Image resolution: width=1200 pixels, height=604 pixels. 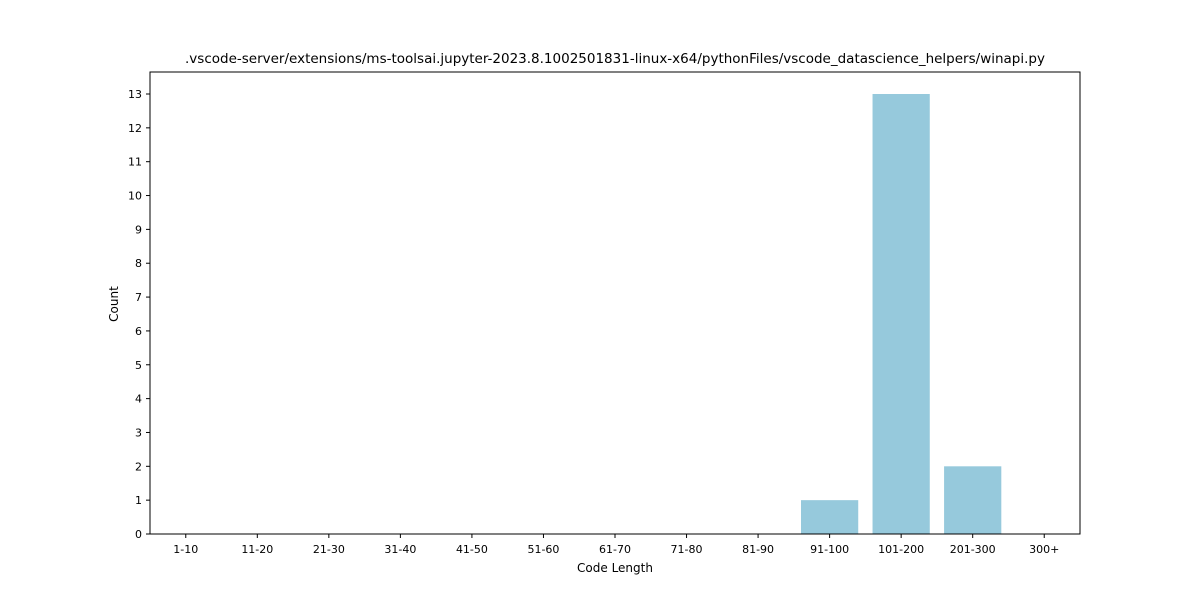 What do you see at coordinates (138, 297) in the screenshot?
I see `y-tick-label: 7` at bounding box center [138, 297].